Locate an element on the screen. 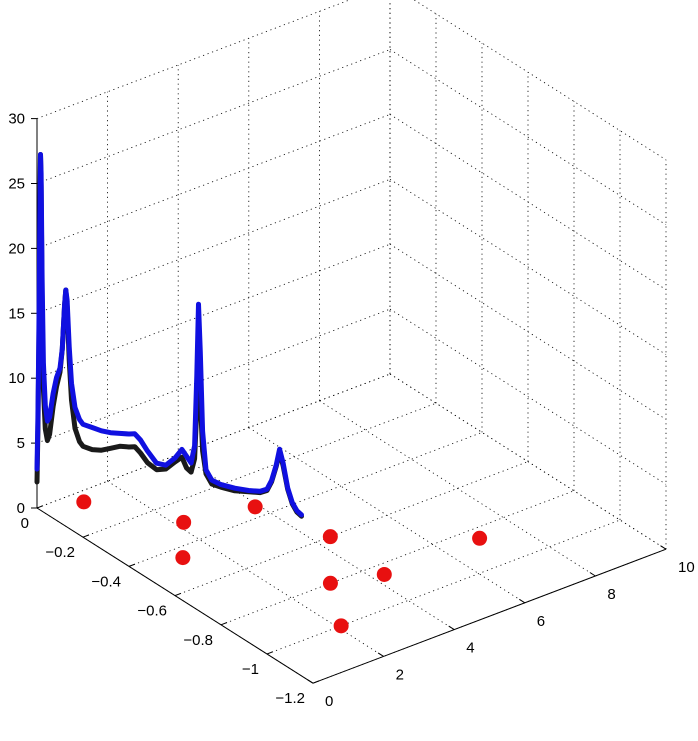  x-tick-label: 8 is located at coordinates (611, 594).